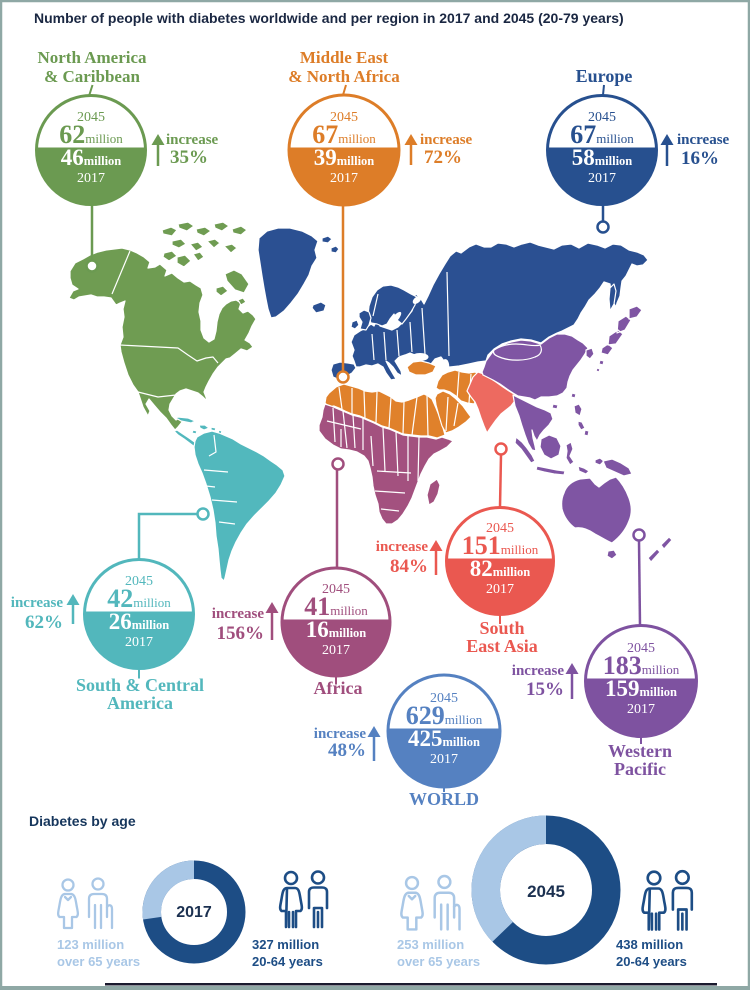 The width and height of the screenshot is (750, 990). I want to click on svg-text: & North Africa, so click(344, 76).